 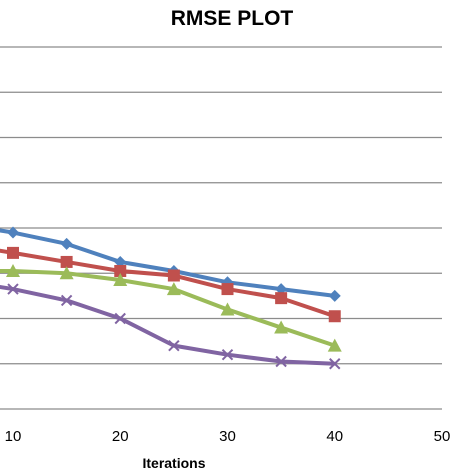 I want to click on x-axis-label: Iterations, so click(x=173, y=463).